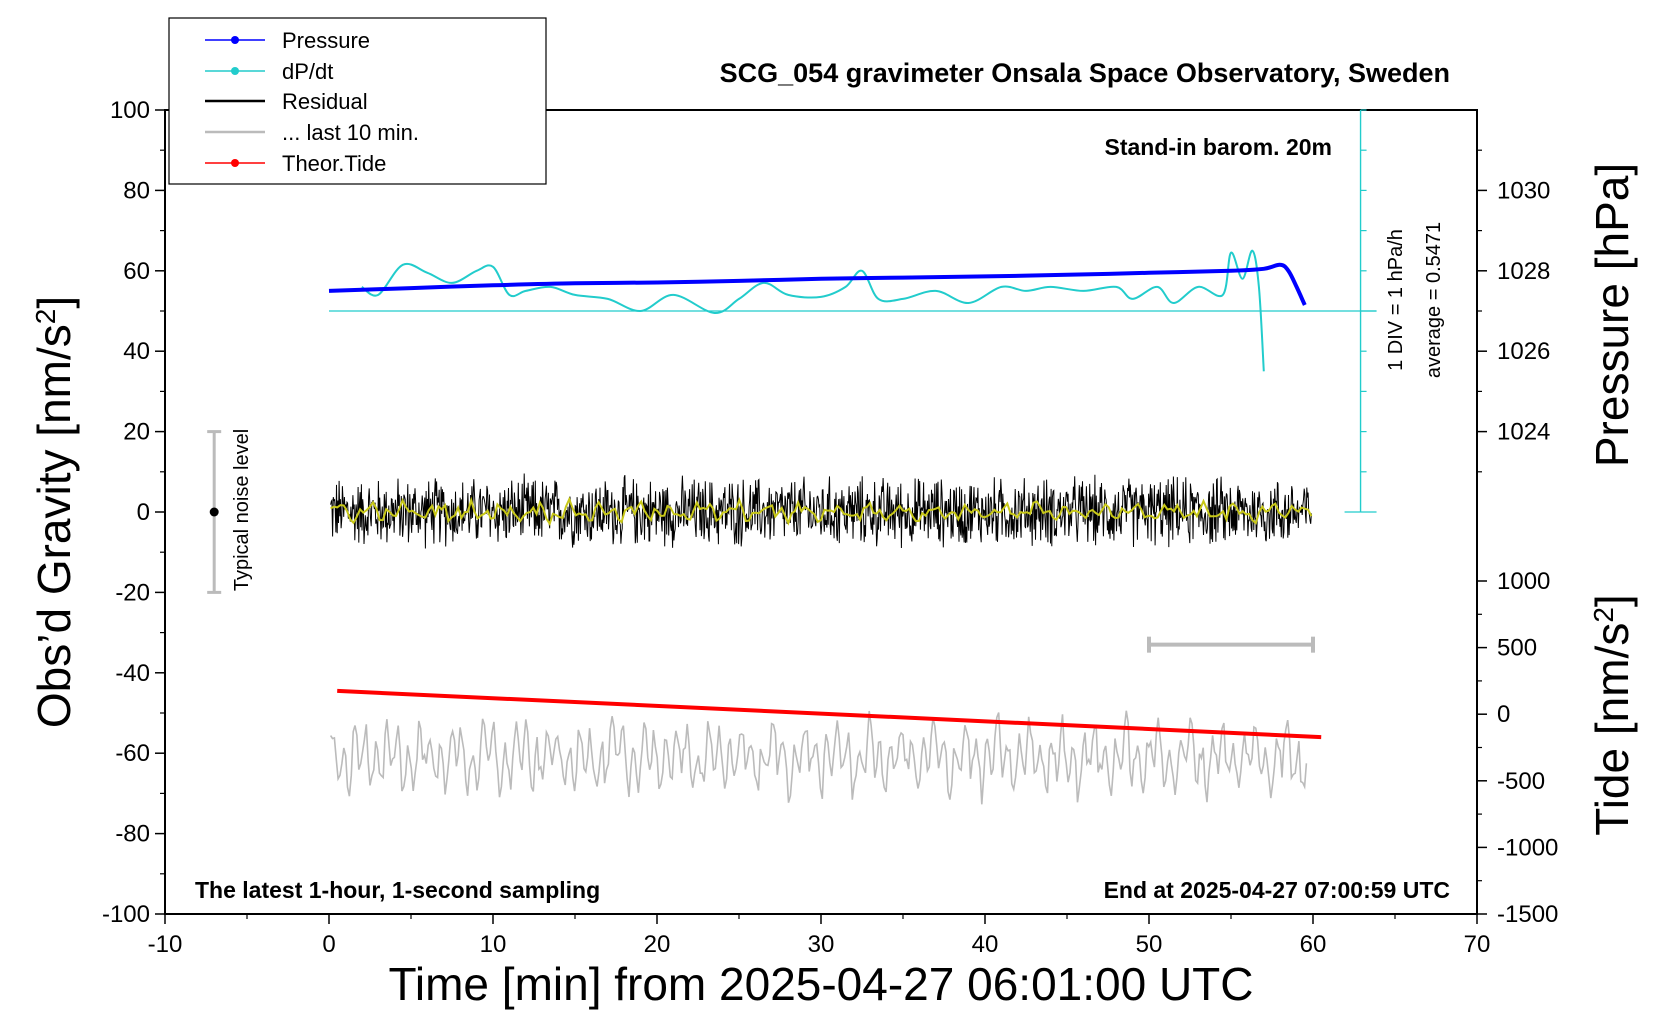  Describe the element at coordinates (1503, 714) in the screenshot. I see `tide-tick-label: 0` at that location.